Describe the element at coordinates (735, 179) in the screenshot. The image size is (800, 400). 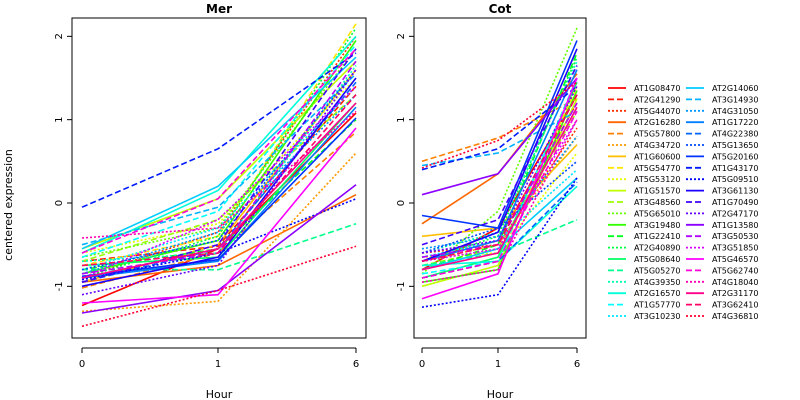
I see `legend-label: AT5G09510` at that location.